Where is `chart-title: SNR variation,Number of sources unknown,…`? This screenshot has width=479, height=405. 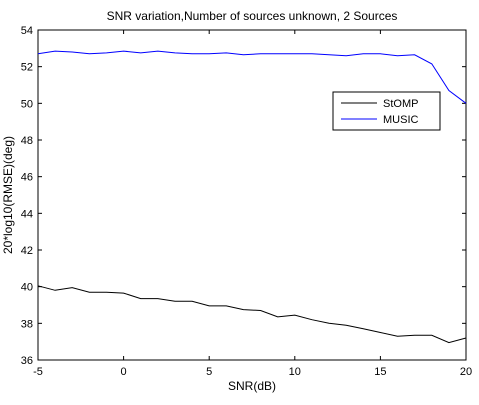
chart-title: SNR variation,Number of sources unknown,… is located at coordinates (252, 16).